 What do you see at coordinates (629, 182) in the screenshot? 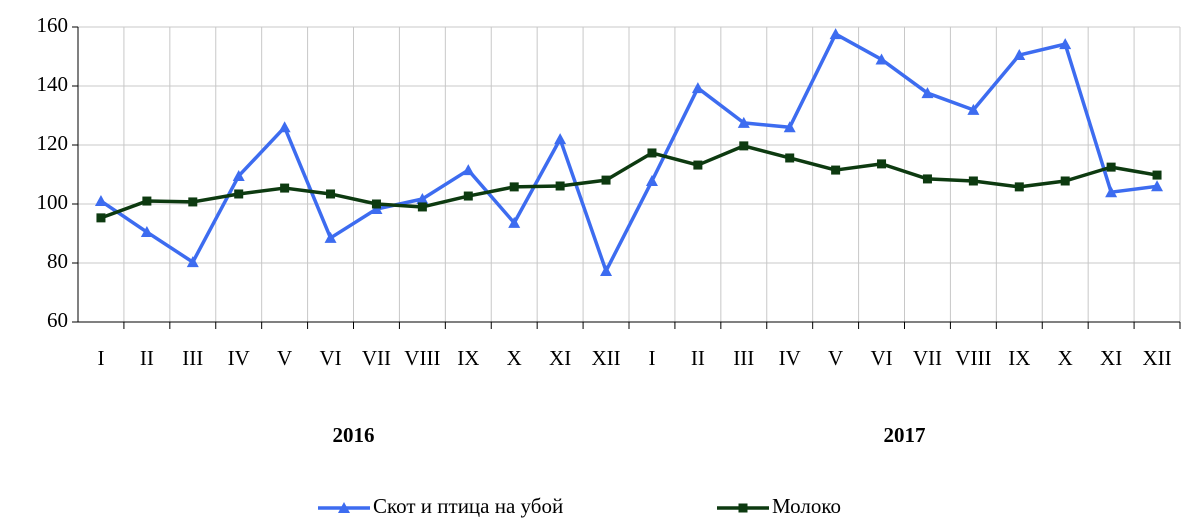
I see `series-line` at bounding box center [629, 182].